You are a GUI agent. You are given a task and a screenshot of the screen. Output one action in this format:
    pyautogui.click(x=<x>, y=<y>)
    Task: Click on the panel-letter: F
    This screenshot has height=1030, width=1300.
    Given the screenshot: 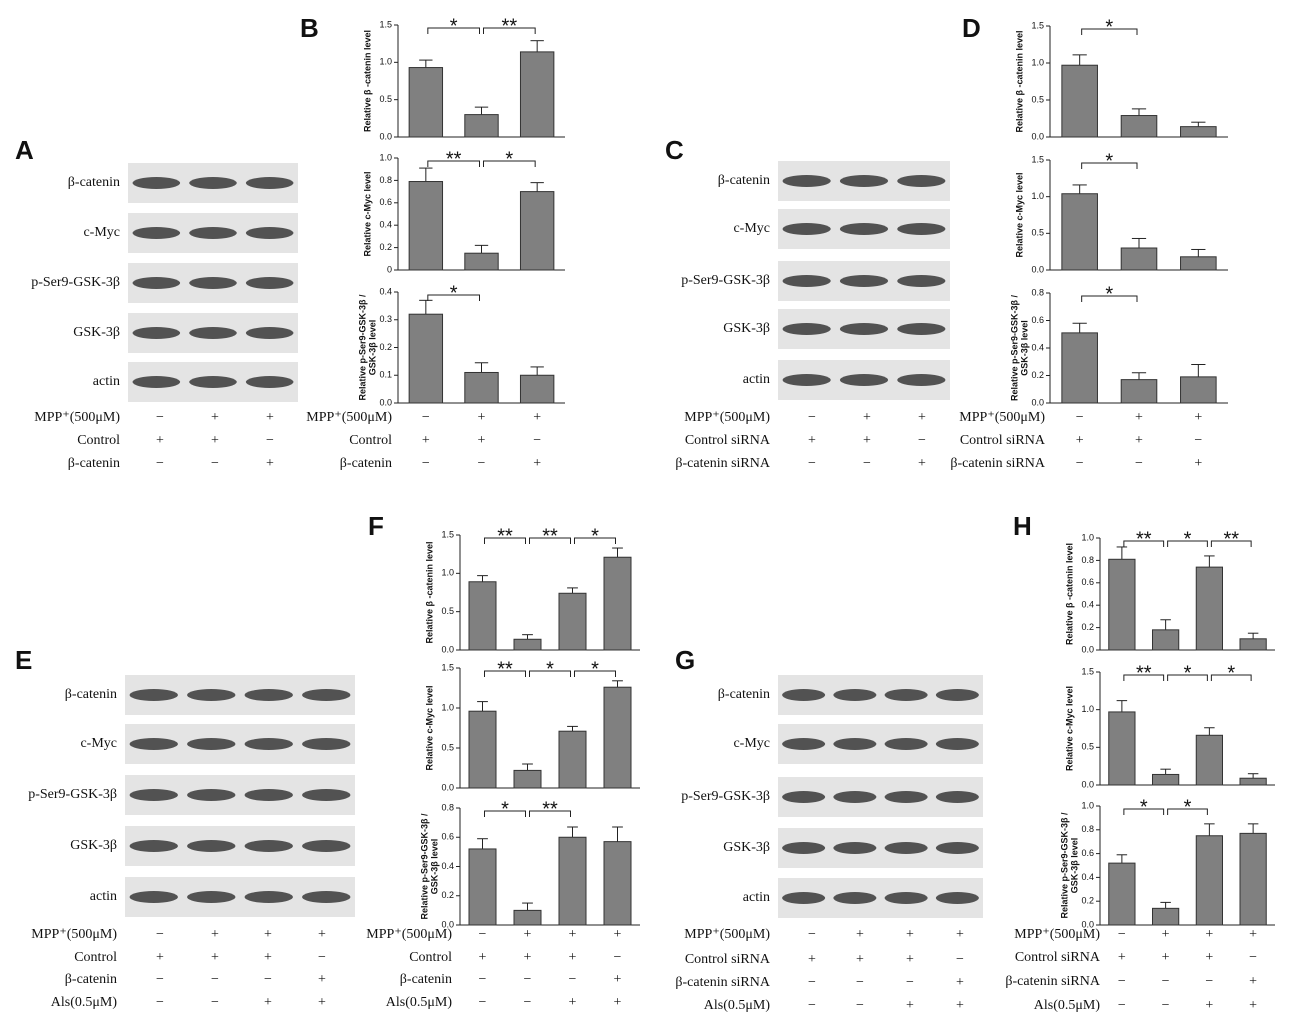 What is the action you would take?
    pyautogui.click(x=376, y=526)
    